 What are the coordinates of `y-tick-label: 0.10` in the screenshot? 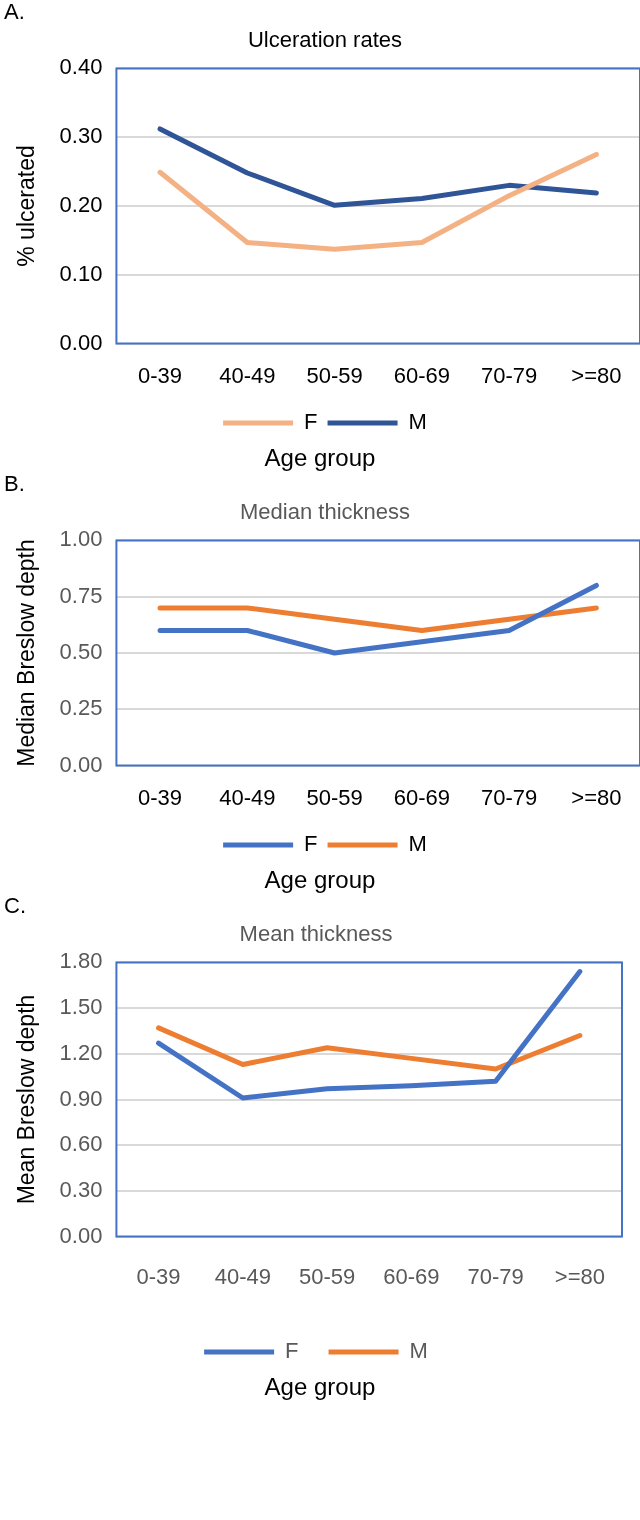 It's located at (81, 273).